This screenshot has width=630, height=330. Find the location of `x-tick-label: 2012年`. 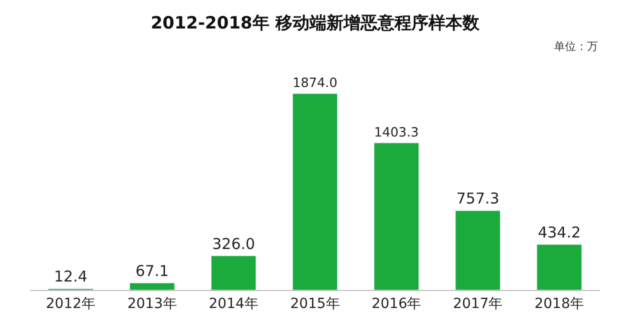

x-tick-label: 2012年 is located at coordinates (71, 304).